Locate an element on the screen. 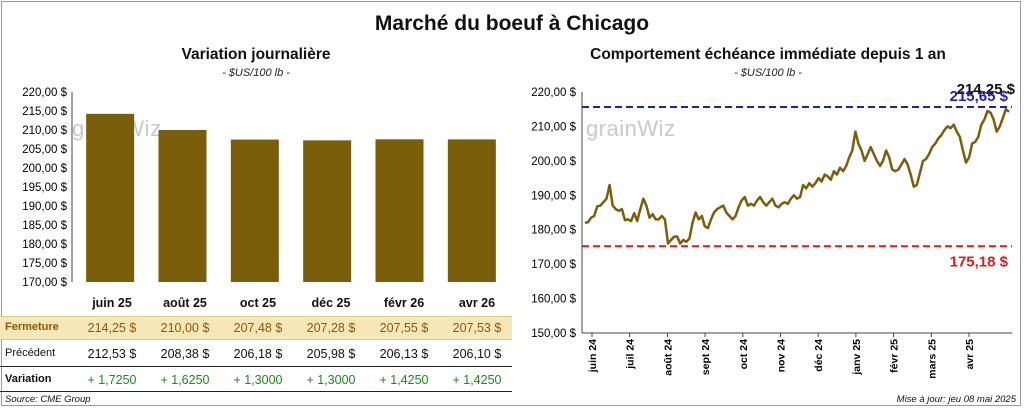 The width and height of the screenshot is (1024, 409). x-tick-label: juil 24 is located at coordinates (631, 354).